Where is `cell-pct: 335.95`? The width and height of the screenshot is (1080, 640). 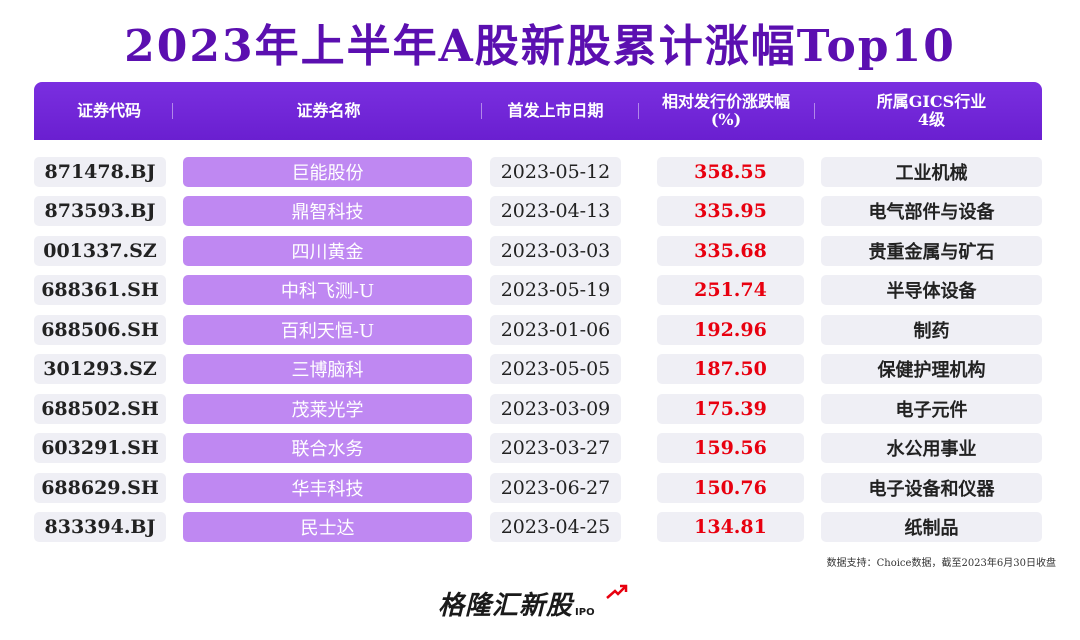
cell-pct: 335.95 is located at coordinates (730, 211).